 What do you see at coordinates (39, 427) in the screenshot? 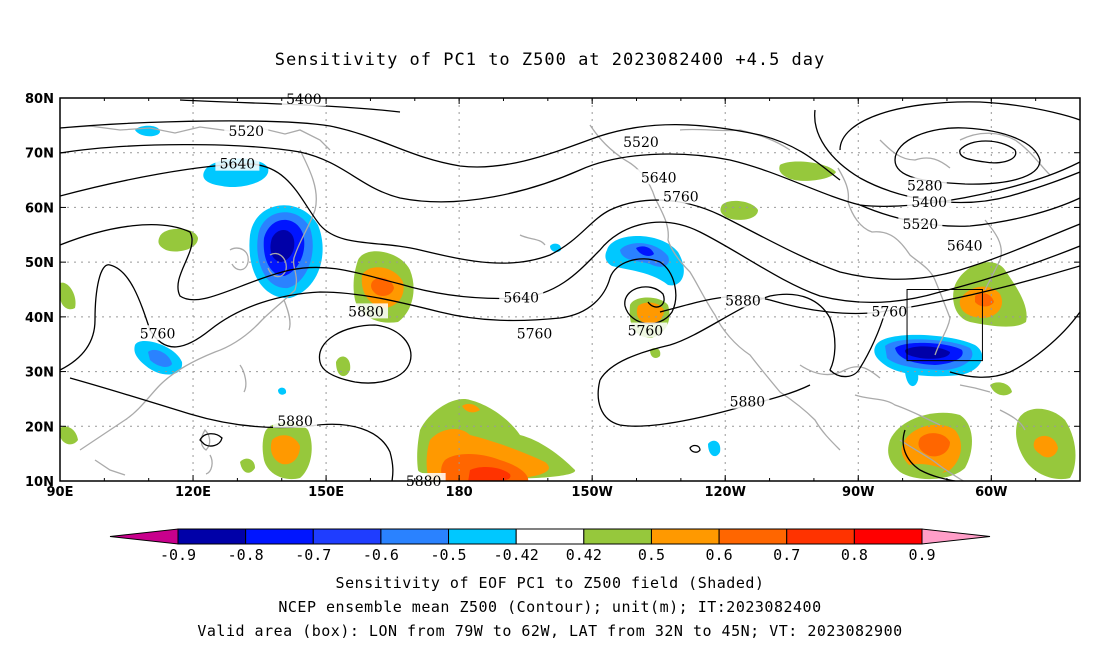
I see `lat-tick-label: 20N` at bounding box center [39, 427].